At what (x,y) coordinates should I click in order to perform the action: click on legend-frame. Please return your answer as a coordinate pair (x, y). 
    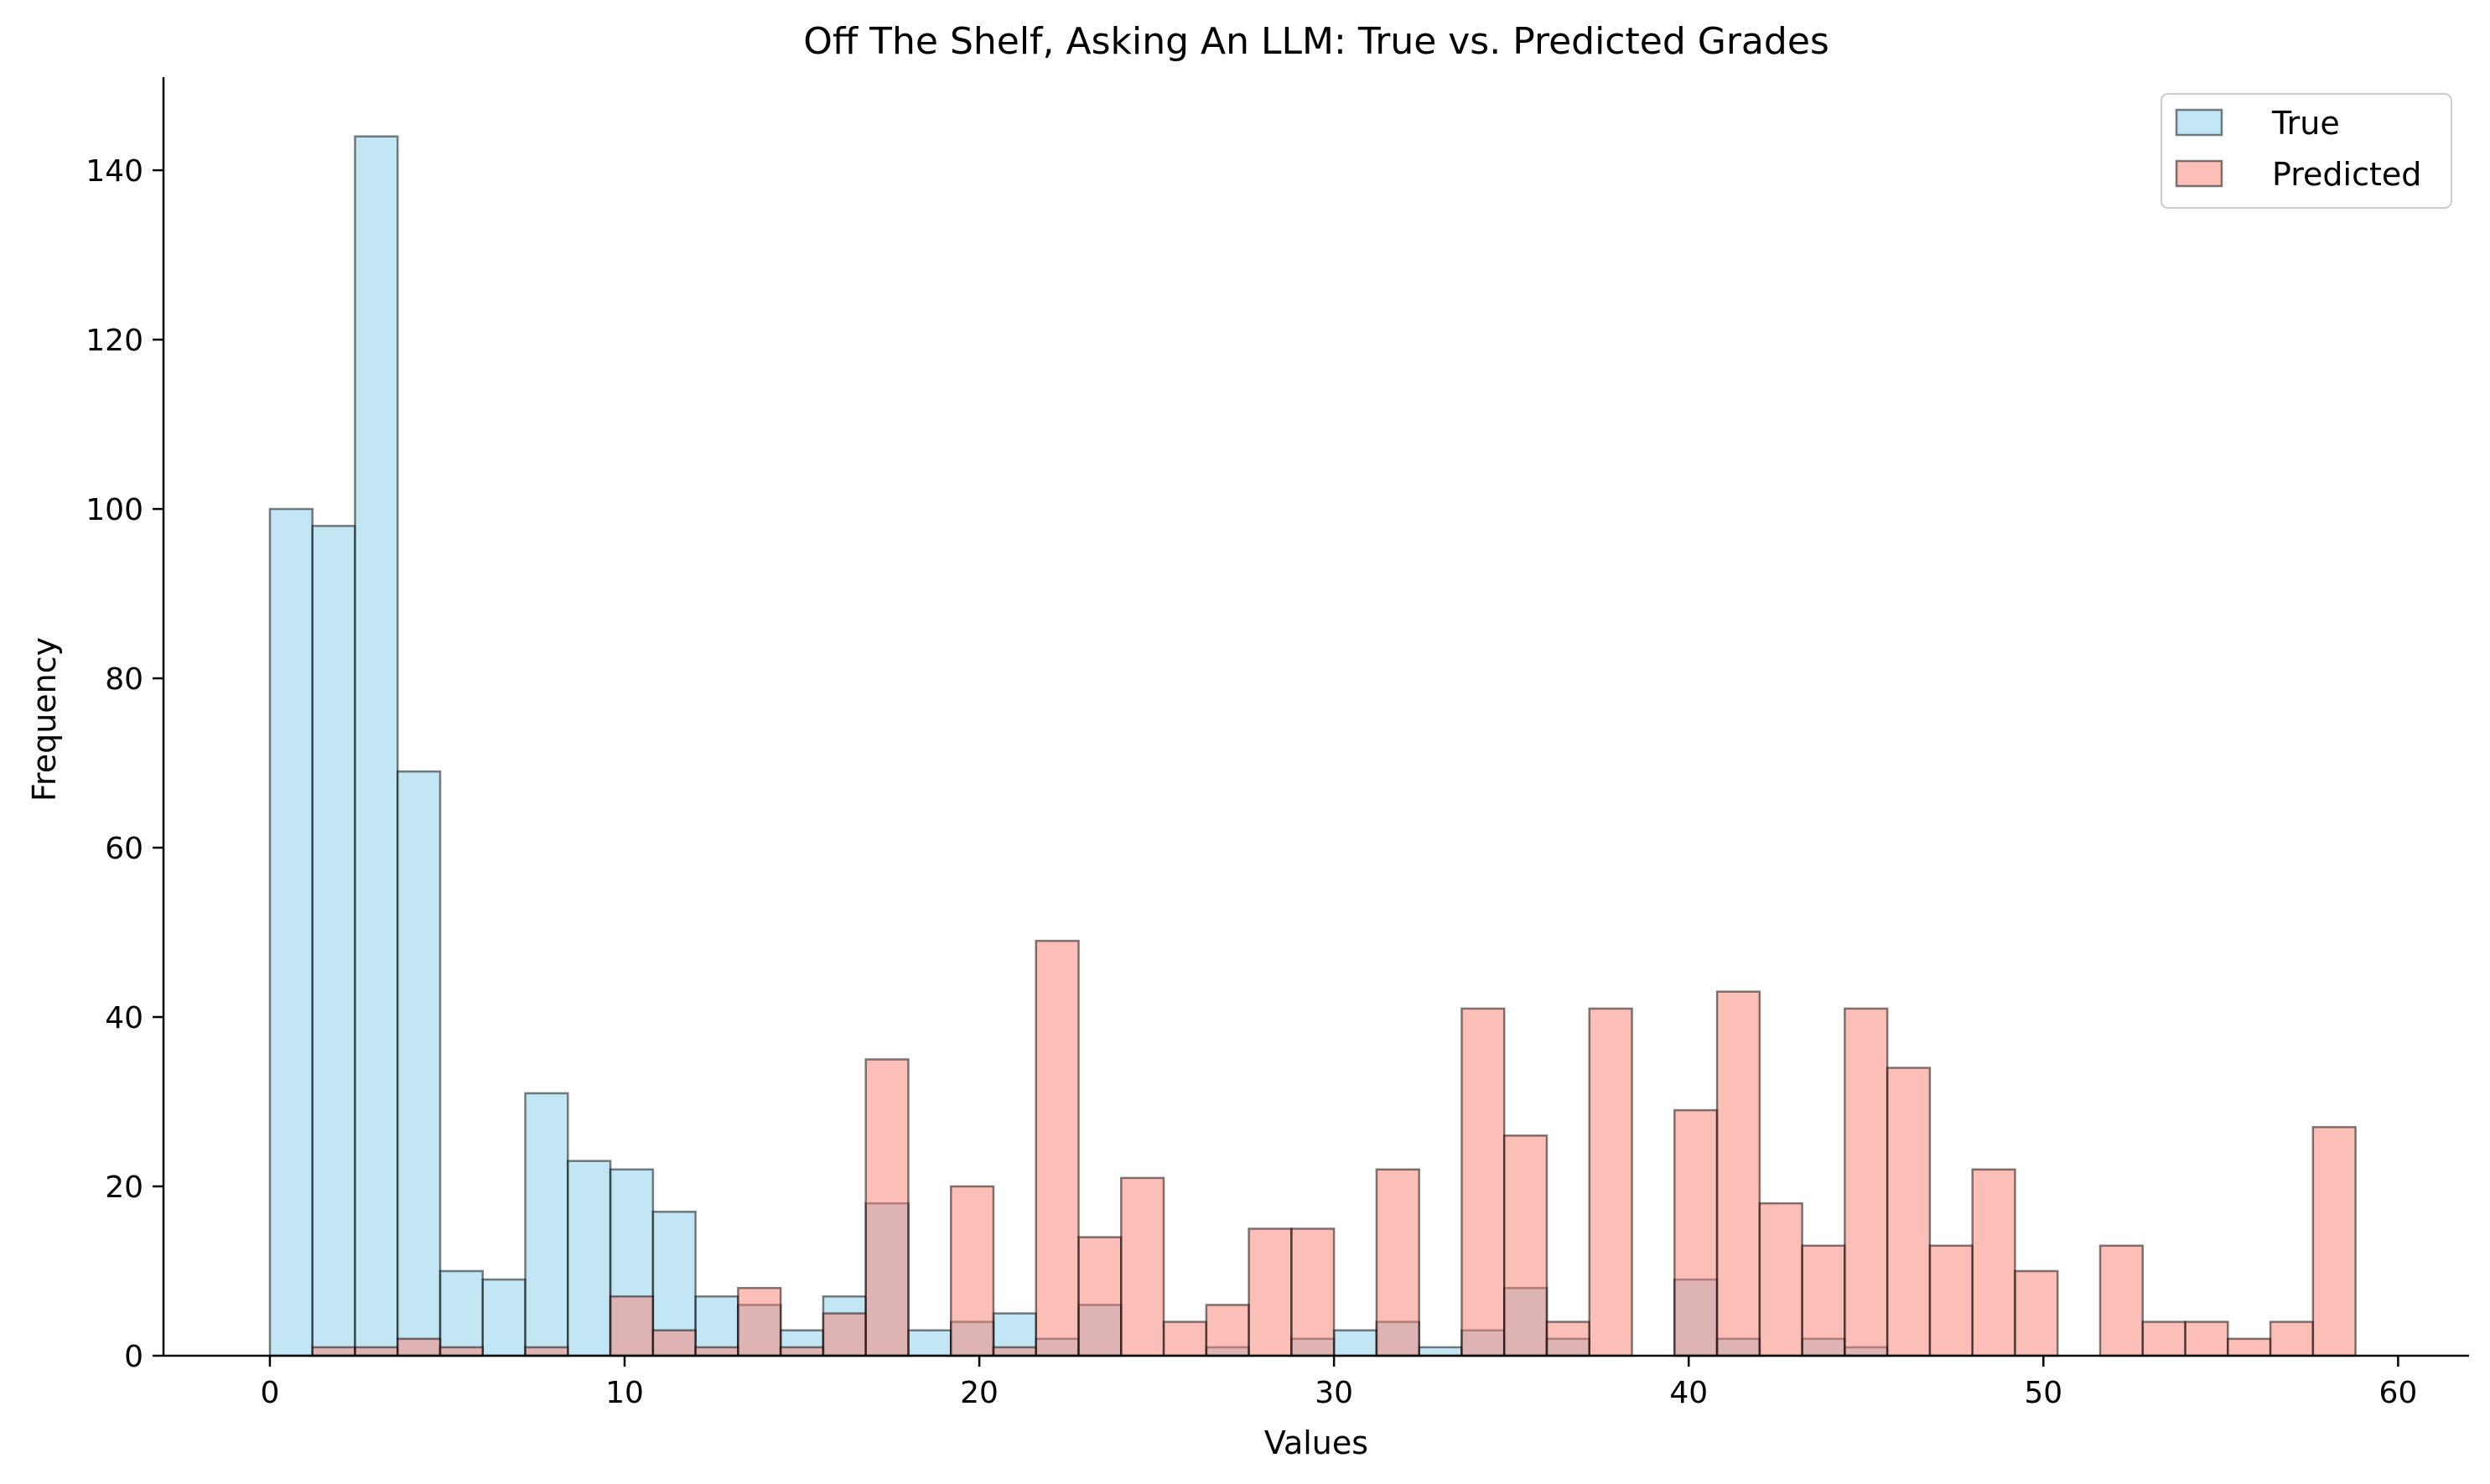
    Looking at the image, I should click on (2306, 151).